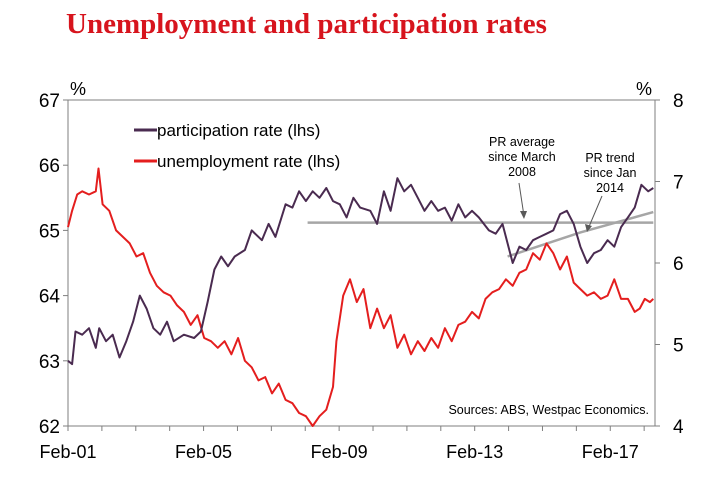  What do you see at coordinates (203, 452) in the screenshot?
I see `x-tick-label: Feb-05` at bounding box center [203, 452].